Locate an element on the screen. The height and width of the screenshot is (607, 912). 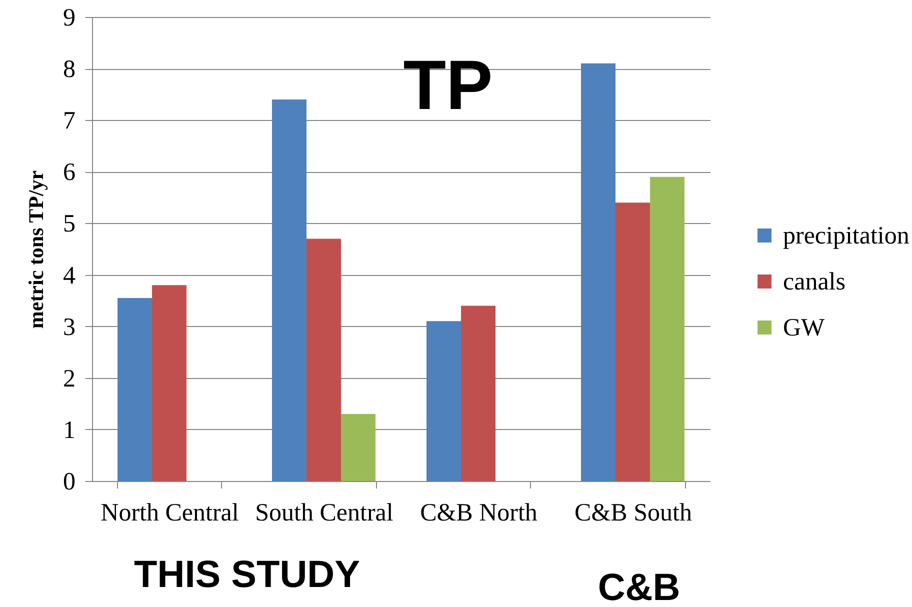
y-tick-label: 2 is located at coordinates (69, 378).